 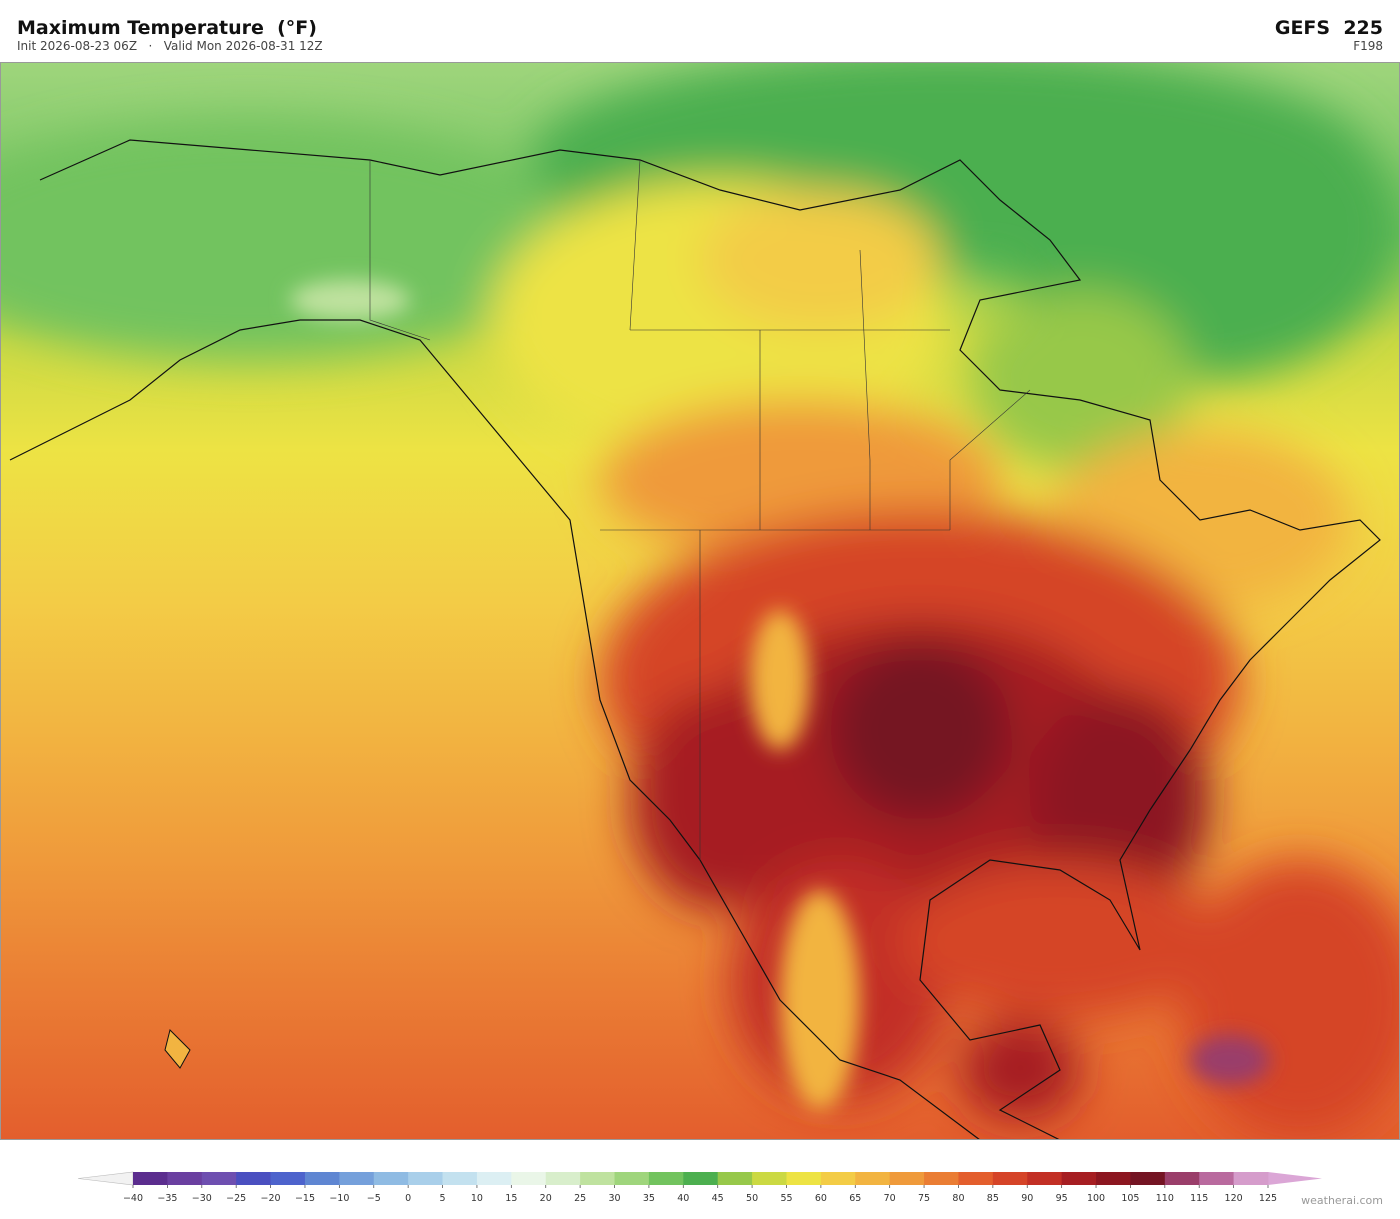 I want to click on colorbar-tick-label: 40, so click(x=683, y=1198).